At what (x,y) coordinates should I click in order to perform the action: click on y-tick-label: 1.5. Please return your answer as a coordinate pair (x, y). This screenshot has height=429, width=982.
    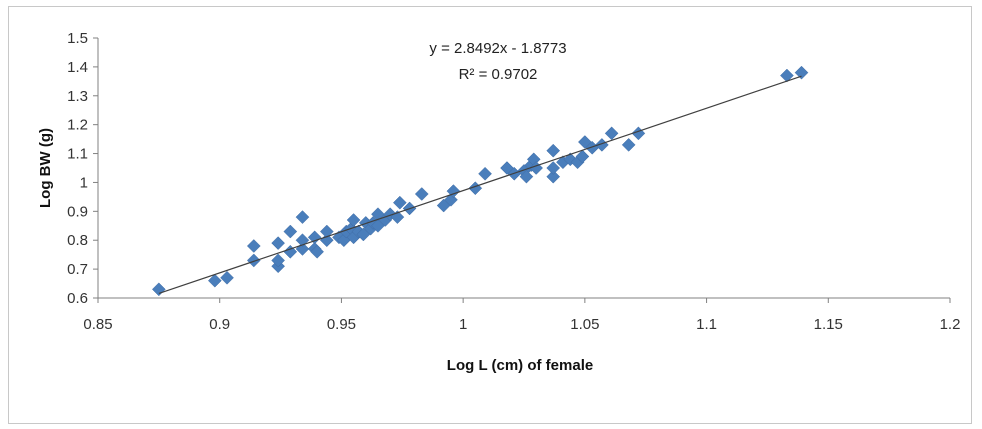
    Looking at the image, I should click on (77, 38).